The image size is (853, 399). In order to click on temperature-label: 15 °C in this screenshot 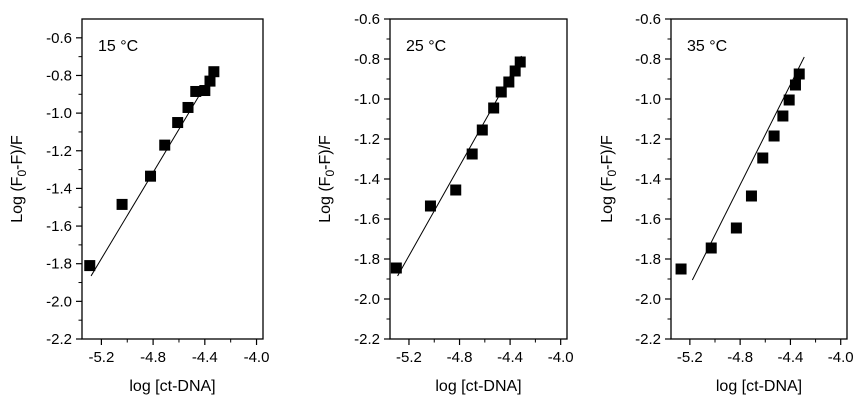, I will do `click(118, 46)`.